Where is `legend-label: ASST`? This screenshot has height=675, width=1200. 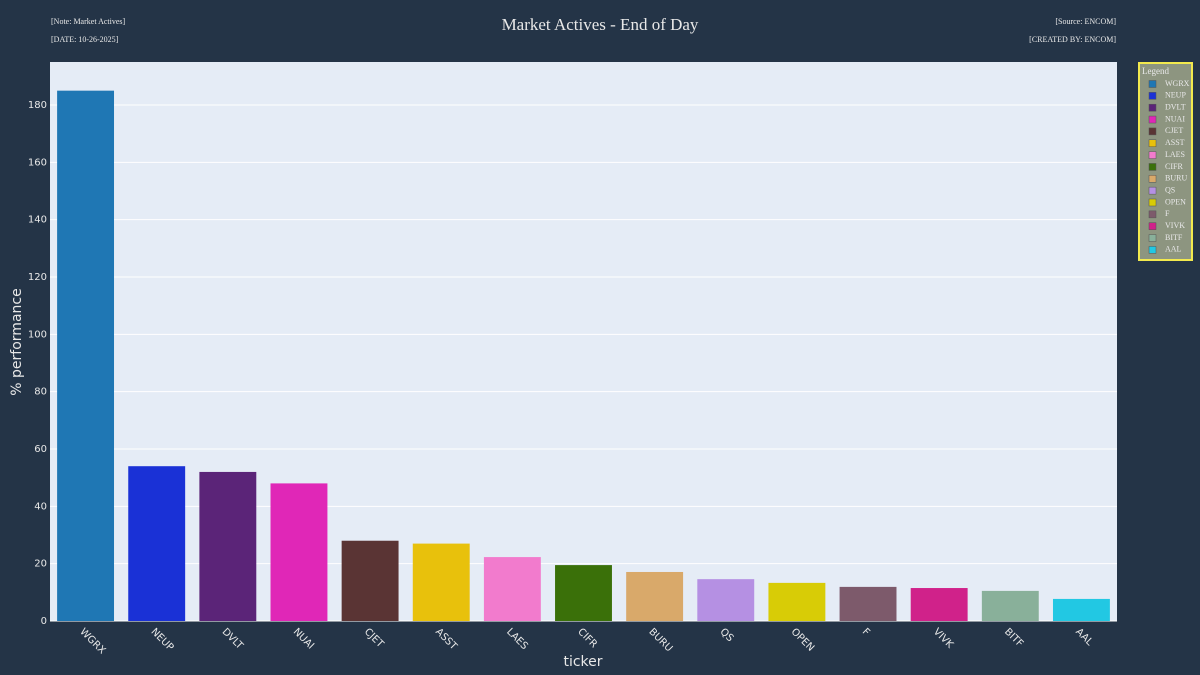 legend-label: ASST is located at coordinates (1175, 142).